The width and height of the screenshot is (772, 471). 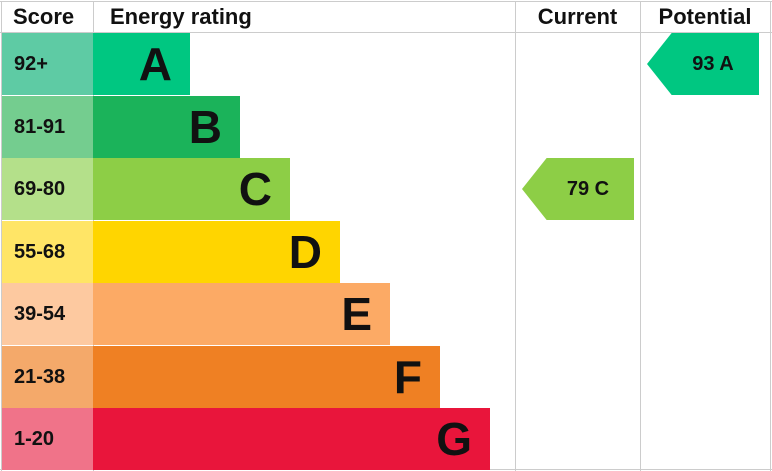 I want to click on score-range-c: 69-80, so click(x=47, y=189).